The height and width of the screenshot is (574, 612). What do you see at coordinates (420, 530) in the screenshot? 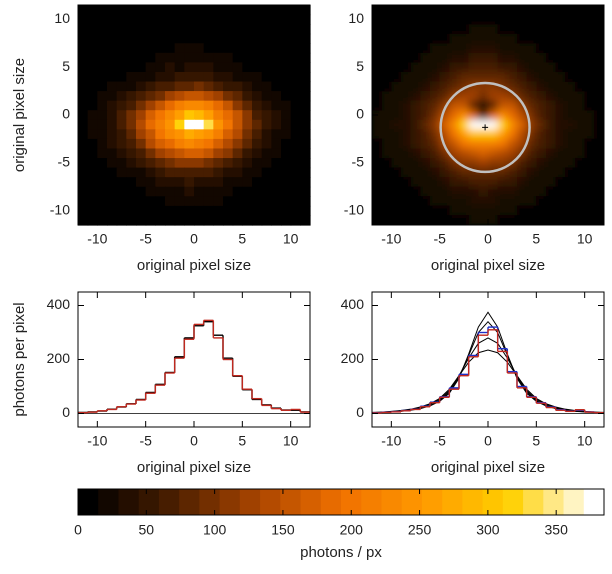
I see `colorbar-tick-label: 250` at bounding box center [420, 530].